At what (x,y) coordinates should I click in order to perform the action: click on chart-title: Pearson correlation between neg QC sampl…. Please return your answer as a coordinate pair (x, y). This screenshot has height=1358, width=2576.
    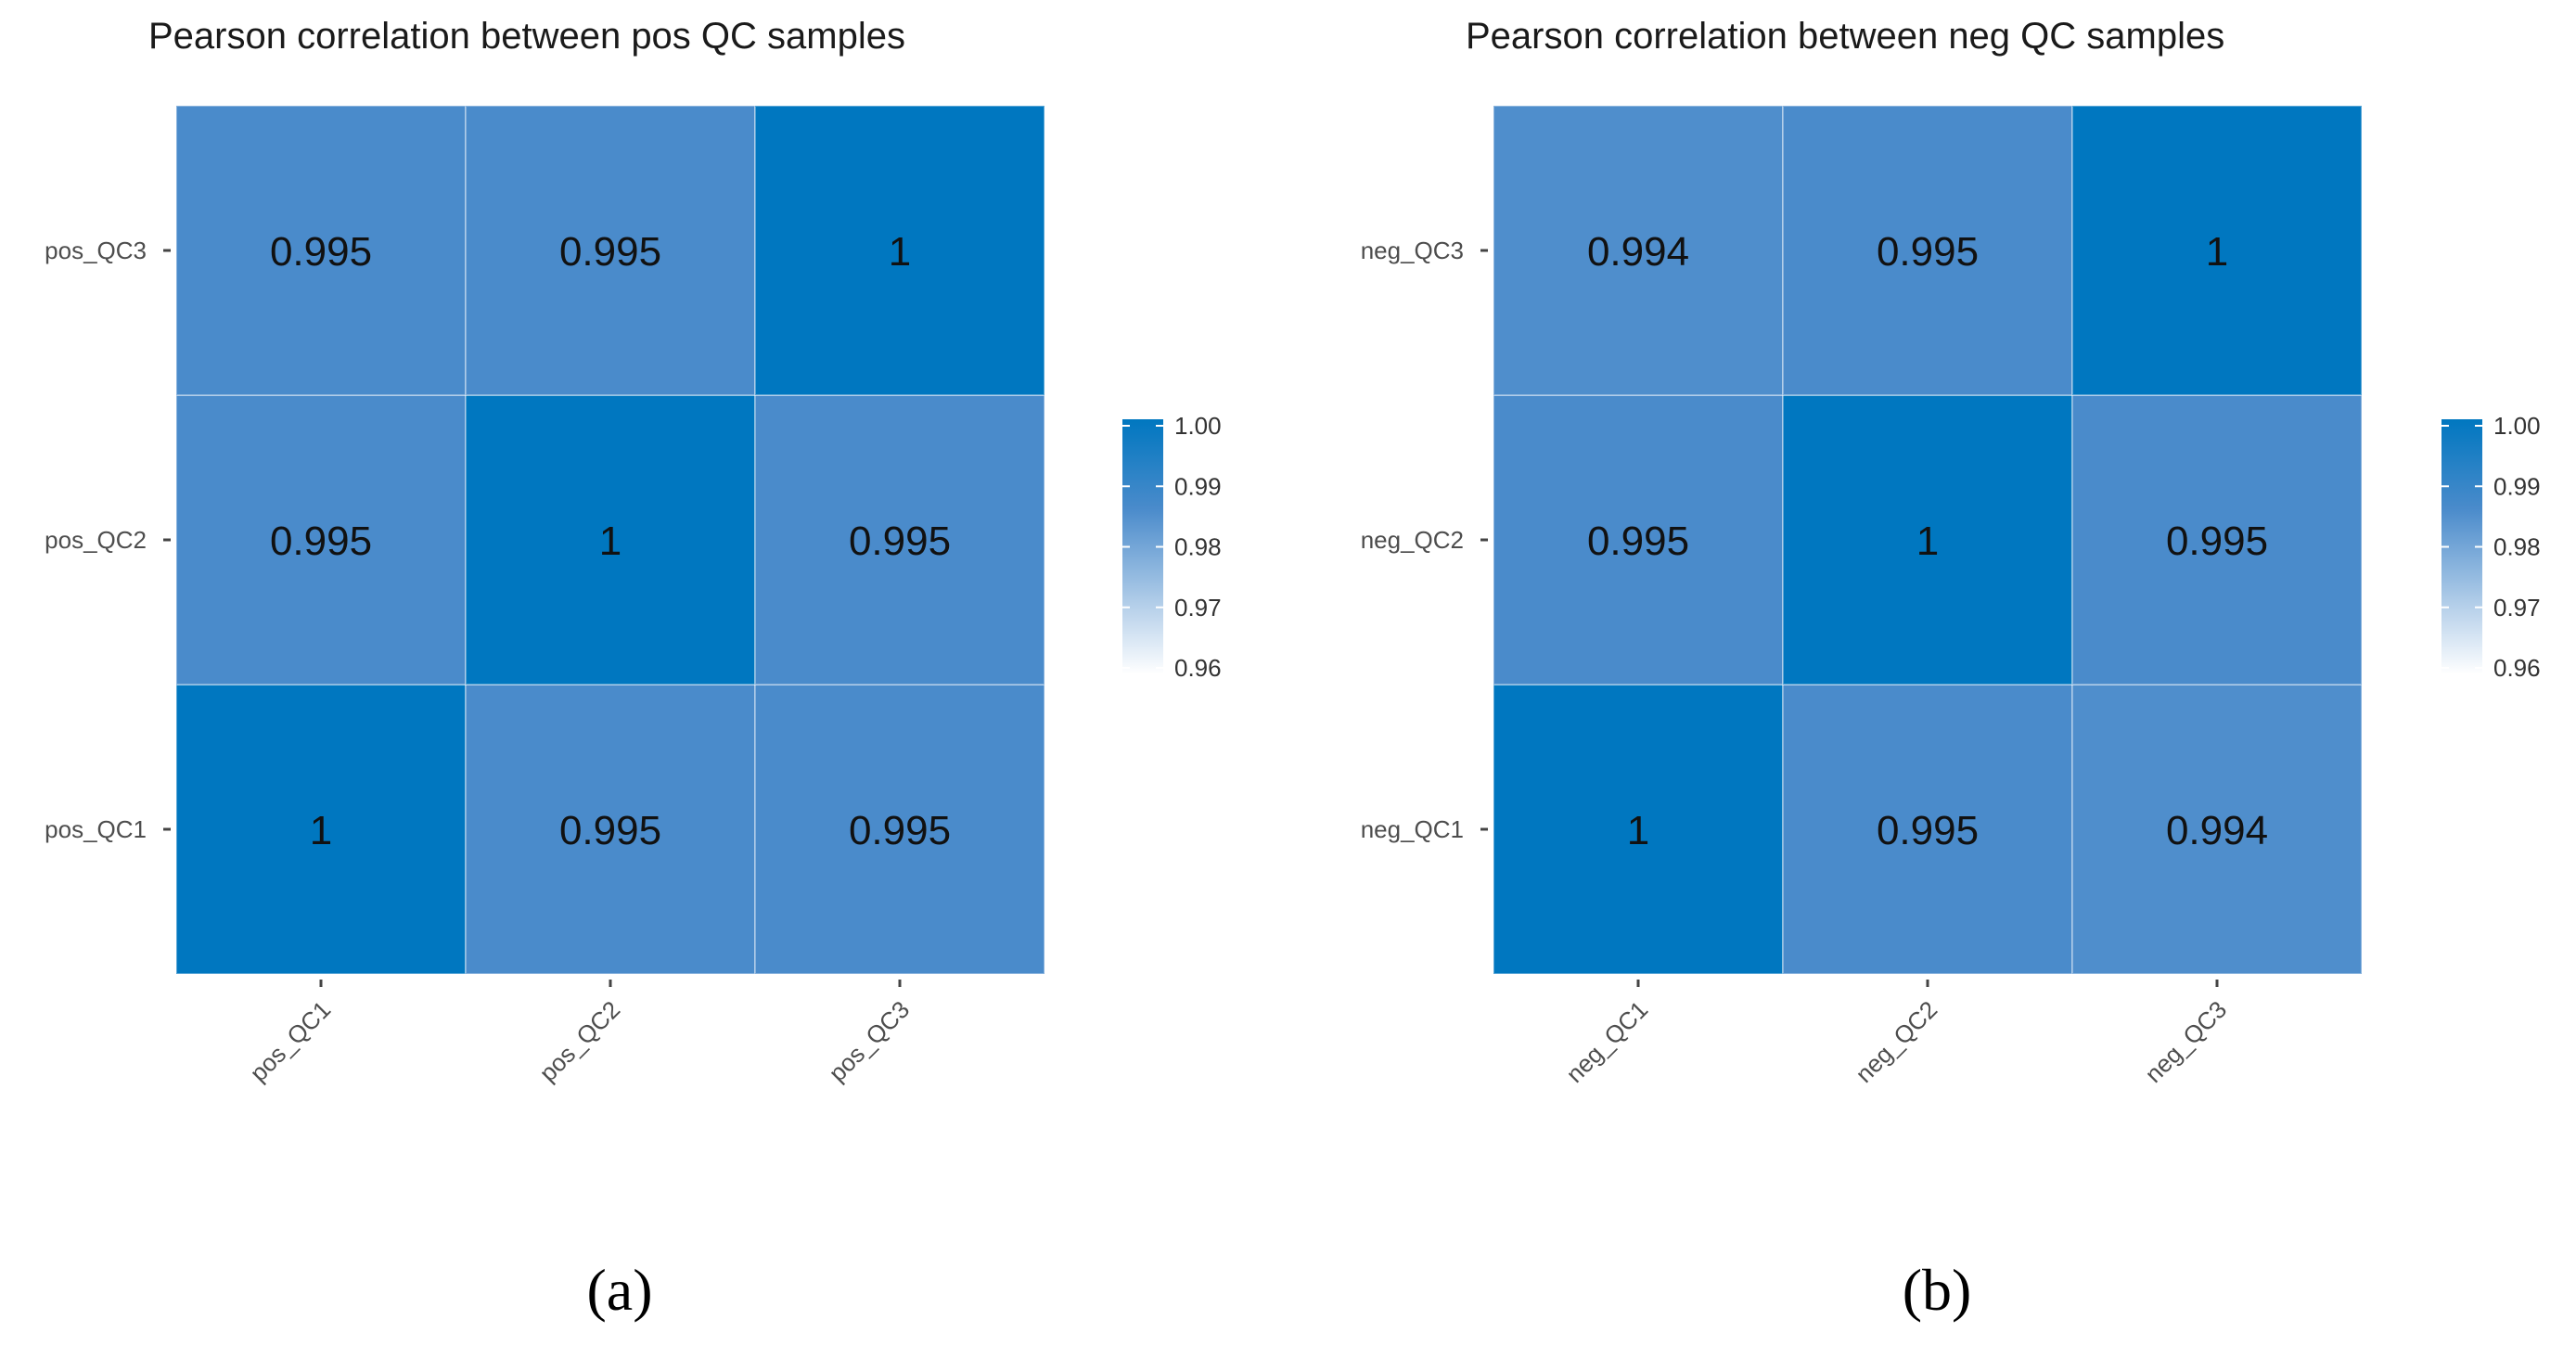
    Looking at the image, I should click on (1845, 36).